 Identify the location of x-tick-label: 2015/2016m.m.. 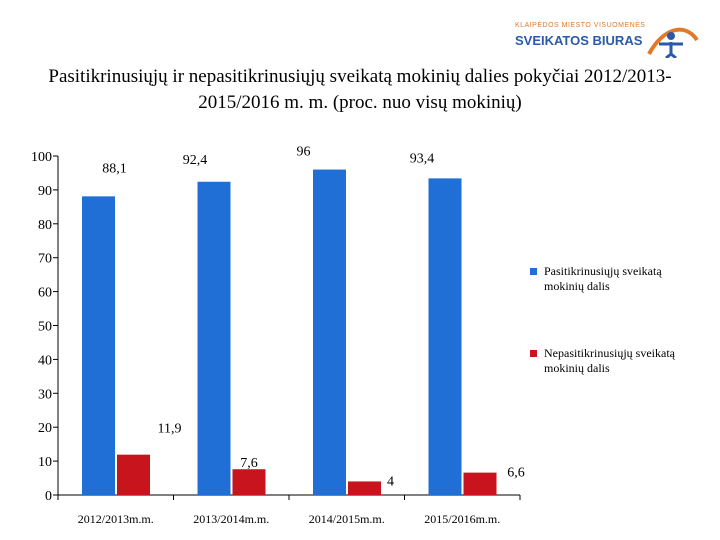
(462, 519).